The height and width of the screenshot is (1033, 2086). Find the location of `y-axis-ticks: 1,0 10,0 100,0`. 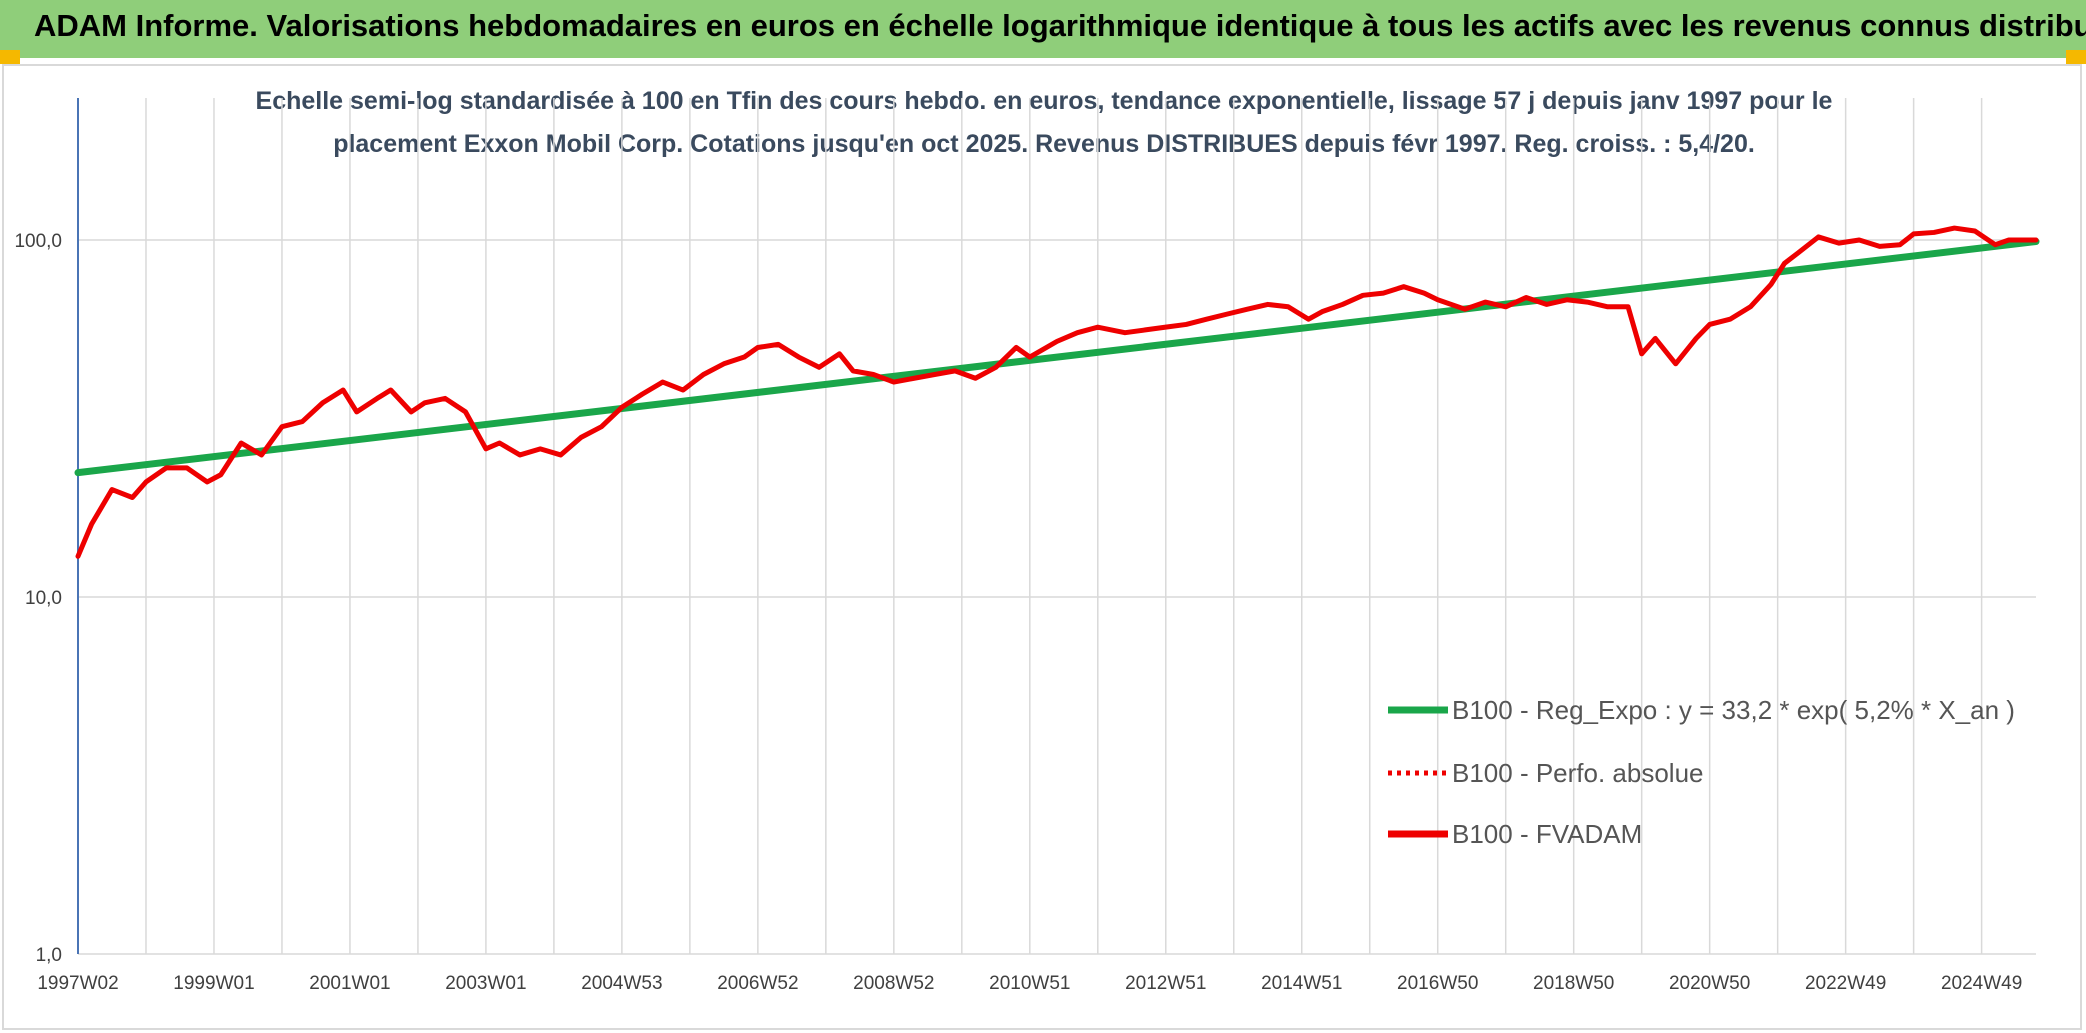

y-axis-ticks: 1,0 10,0 100,0 is located at coordinates (38, 598).